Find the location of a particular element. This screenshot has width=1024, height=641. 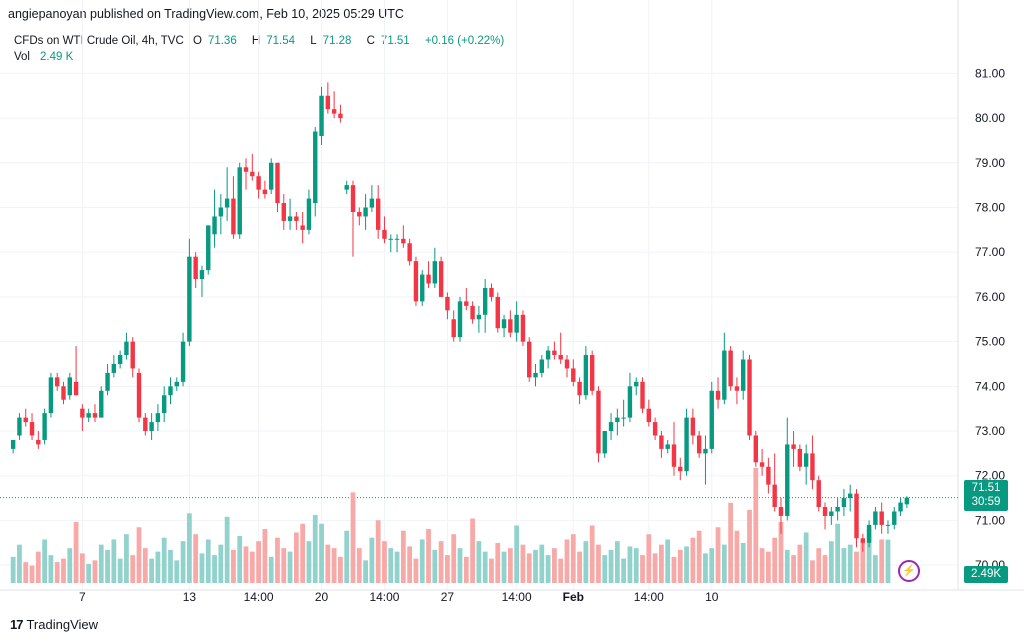

price-tick-label: 80.00 is located at coordinates (990, 118).